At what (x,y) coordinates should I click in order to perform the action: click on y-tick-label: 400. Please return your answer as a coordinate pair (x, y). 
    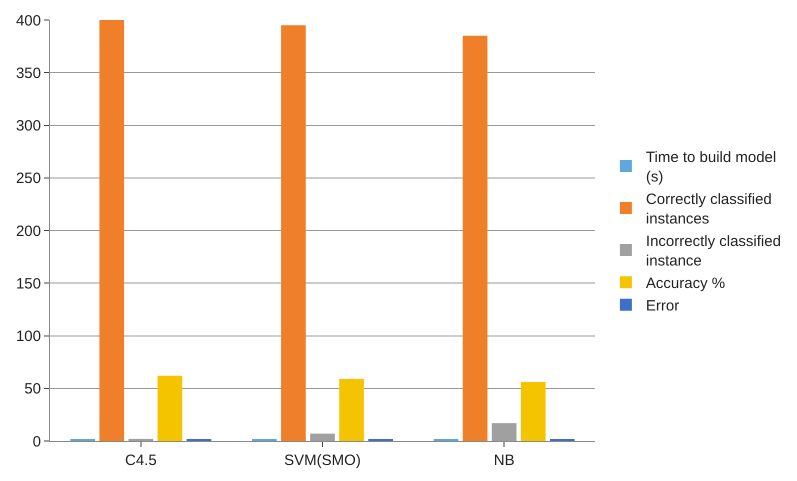
    Looking at the image, I should click on (28, 21).